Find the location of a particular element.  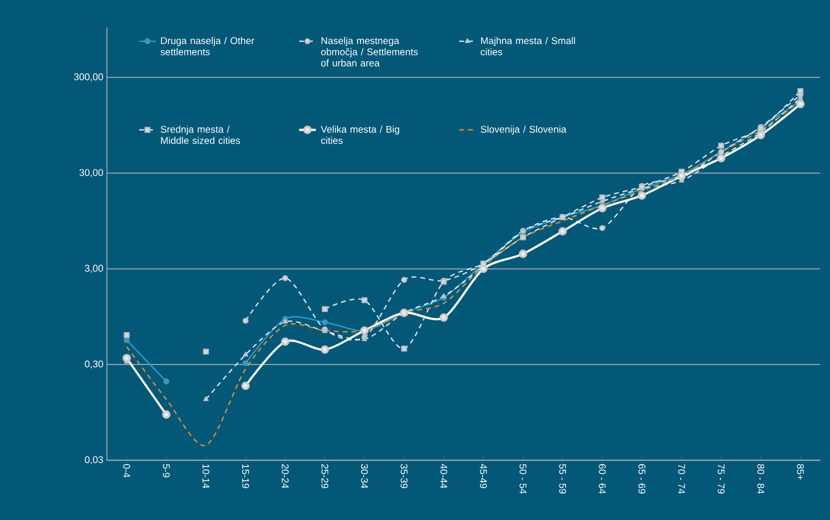

x-tick-label: 65 - 69 is located at coordinates (642, 479).